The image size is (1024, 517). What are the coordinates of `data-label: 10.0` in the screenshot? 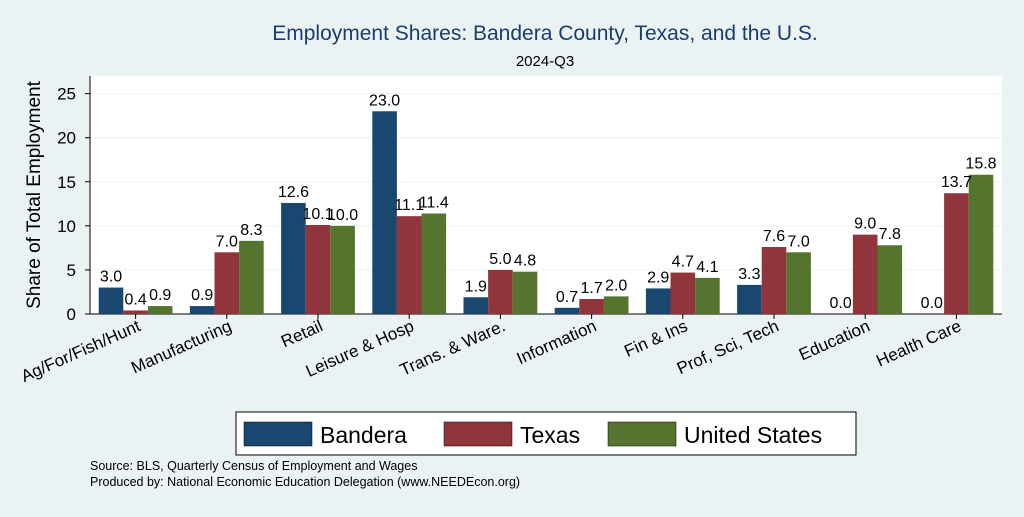 It's located at (342, 215).